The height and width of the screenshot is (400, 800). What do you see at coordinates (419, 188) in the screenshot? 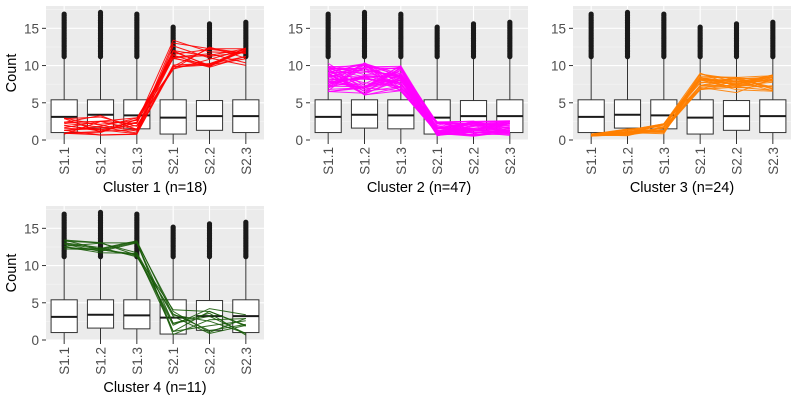
I see `x-axis-title: Cluster 2 (n=47)` at bounding box center [419, 188].